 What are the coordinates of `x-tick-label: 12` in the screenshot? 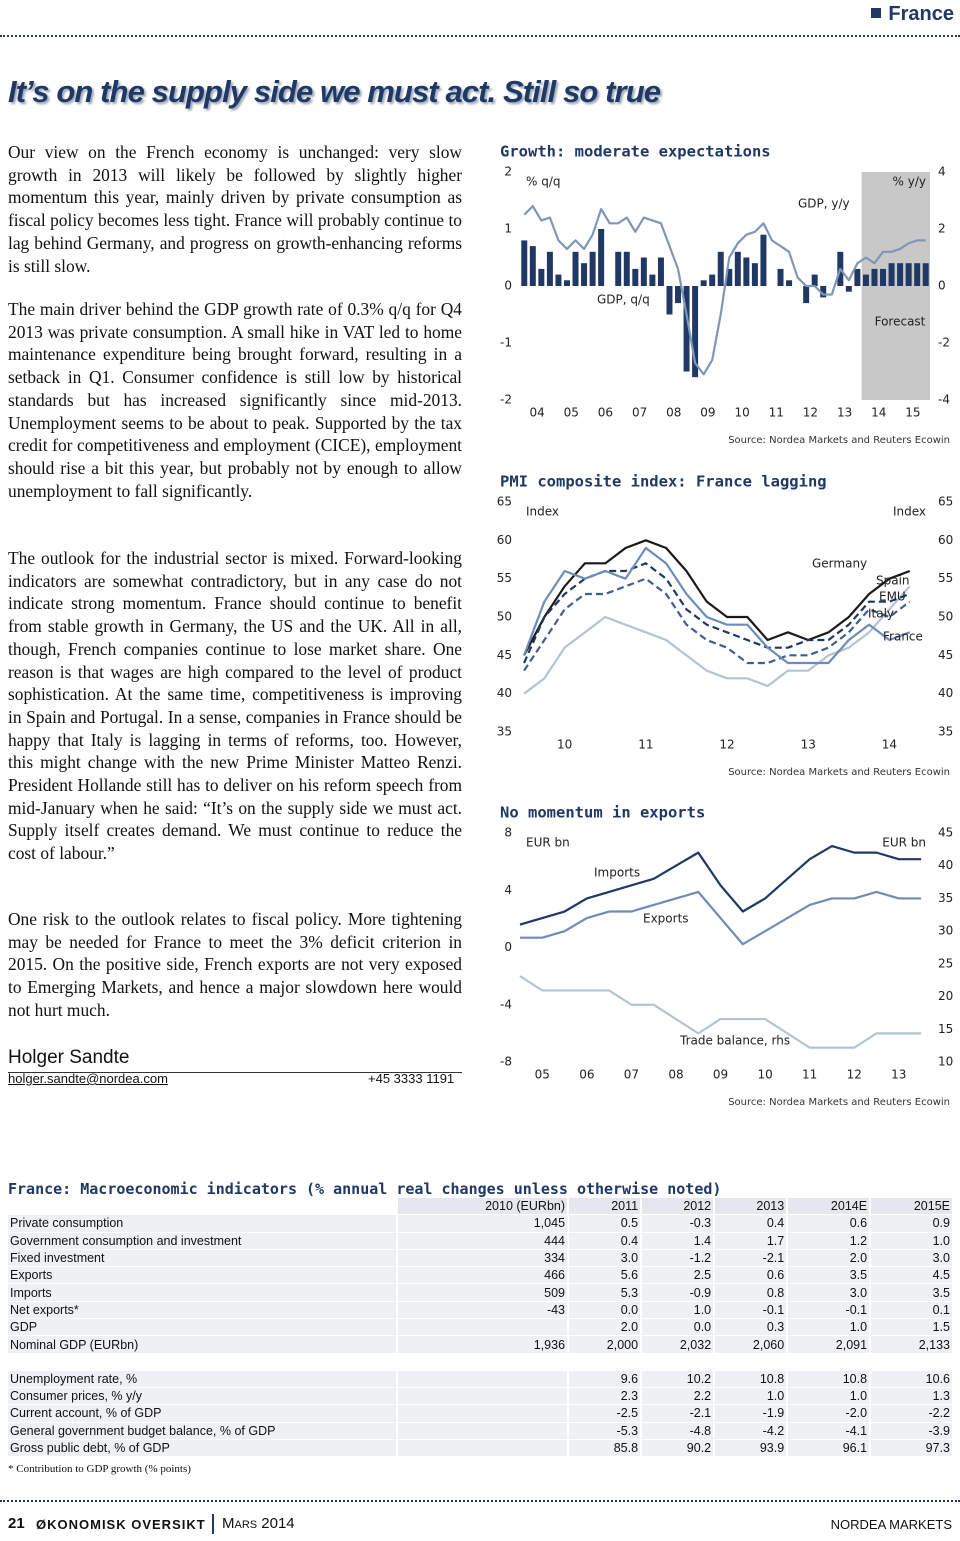 It's located at (726, 745).